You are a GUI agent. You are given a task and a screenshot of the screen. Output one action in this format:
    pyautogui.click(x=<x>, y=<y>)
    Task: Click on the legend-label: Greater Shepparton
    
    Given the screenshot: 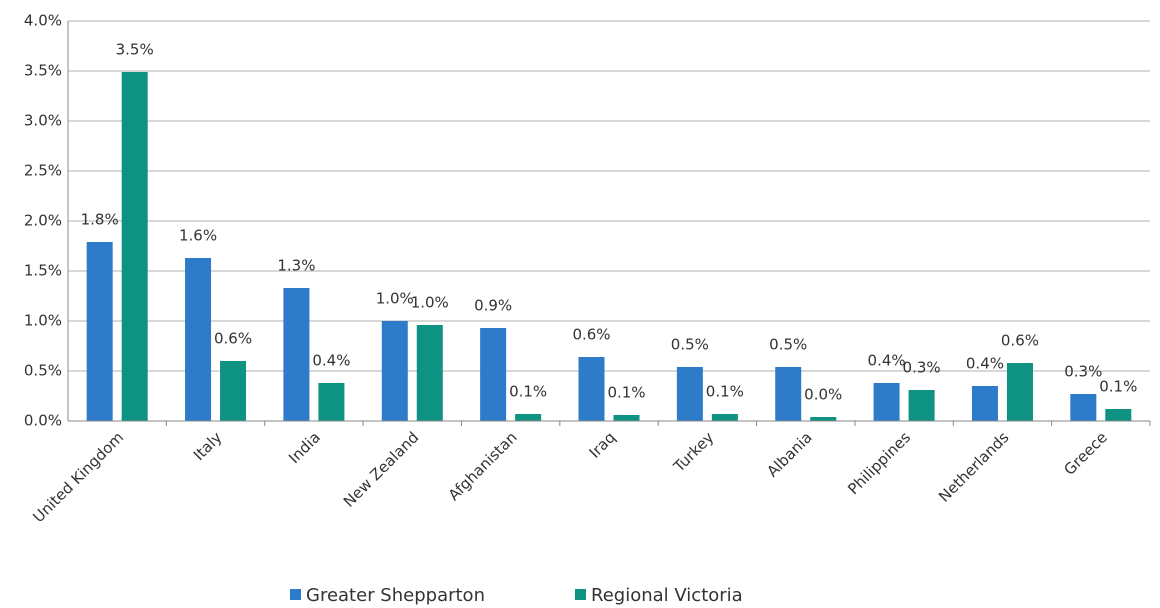 What is the action you would take?
    pyautogui.click(x=395, y=595)
    